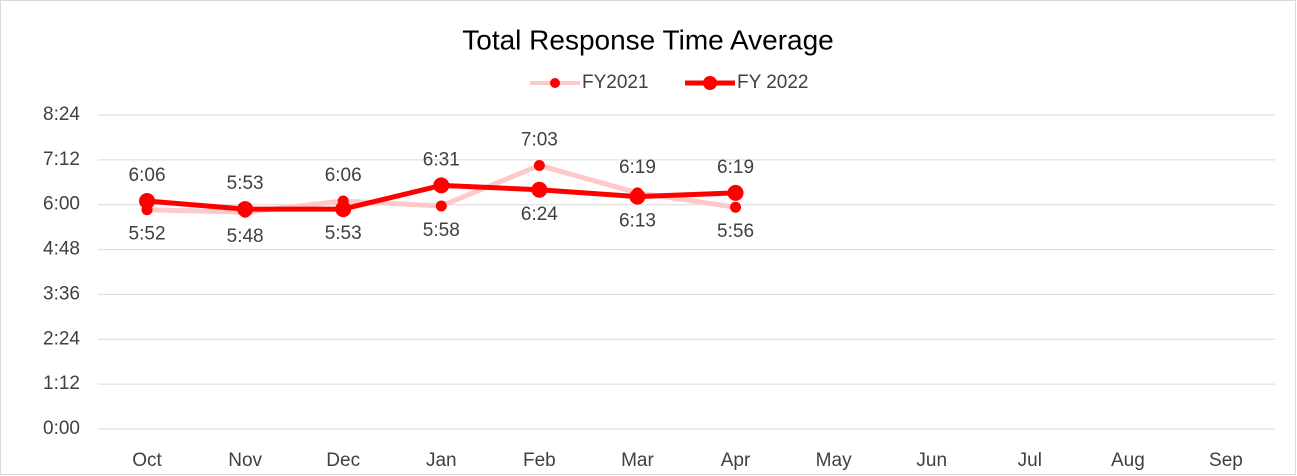  I want to click on x-tick-label: Jun, so click(931, 460).